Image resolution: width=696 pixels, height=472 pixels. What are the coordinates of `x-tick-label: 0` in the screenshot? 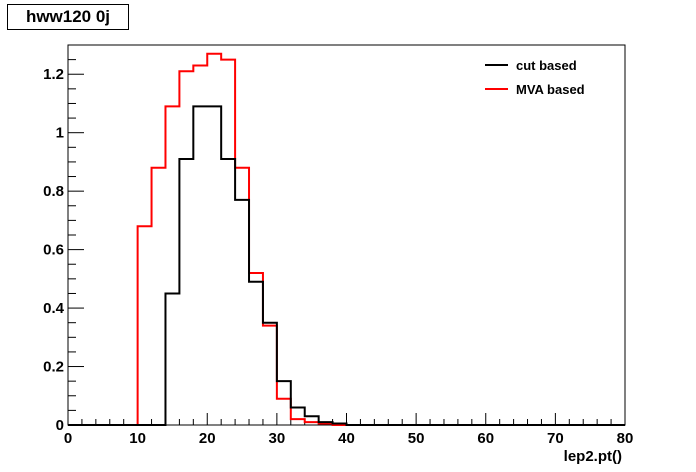 It's located at (68, 438).